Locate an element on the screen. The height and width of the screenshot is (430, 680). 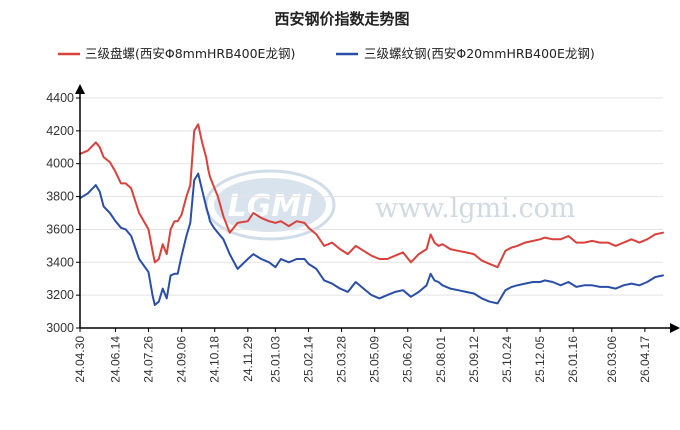
y-tick-label-1: 3200 is located at coordinates (60, 295).